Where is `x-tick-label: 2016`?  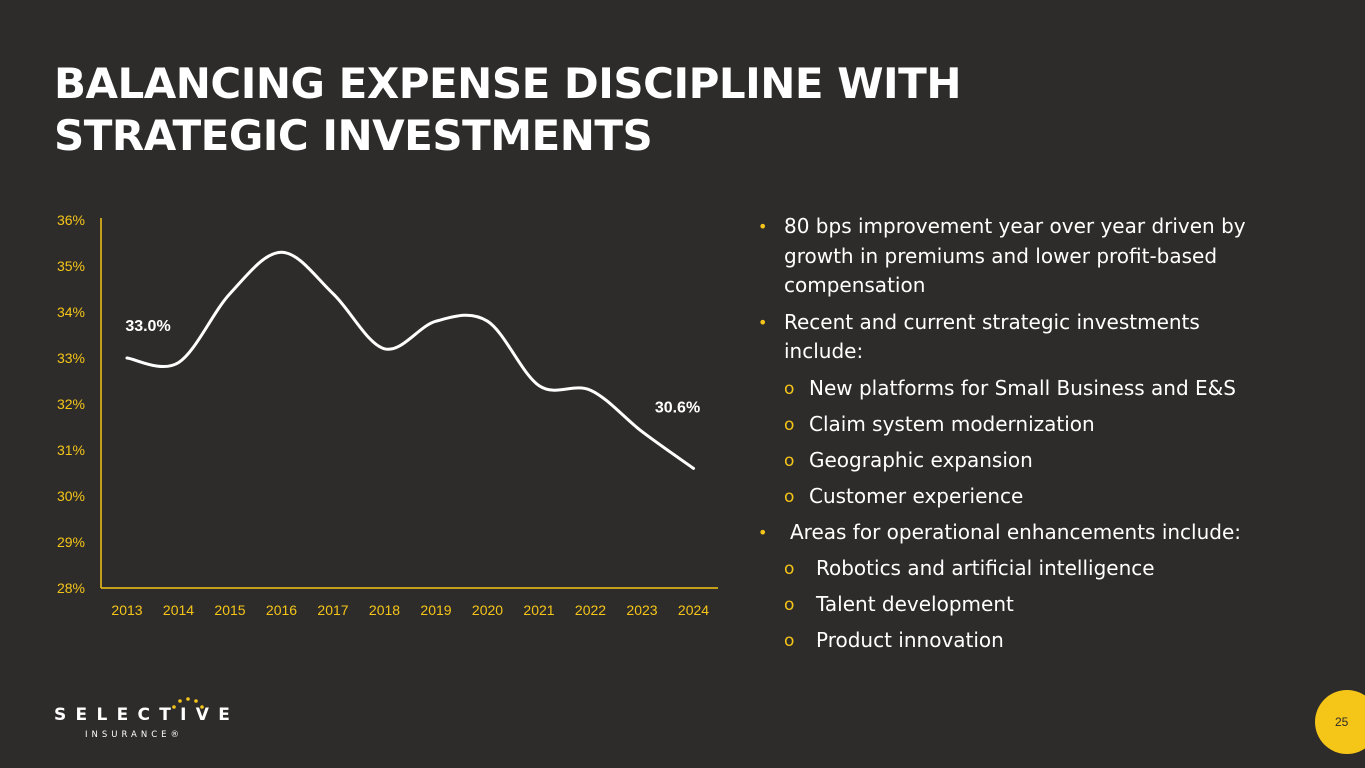 x-tick-label: 2016 is located at coordinates (281, 610).